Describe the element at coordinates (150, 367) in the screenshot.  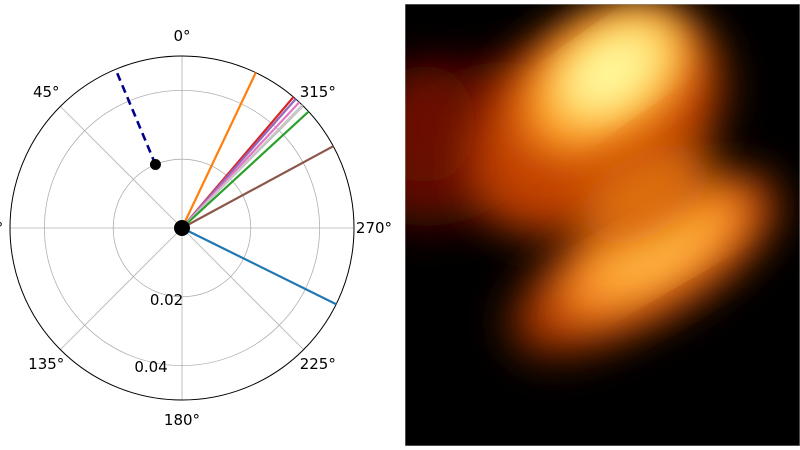
I see `r-tick-label: 0.04` at that location.